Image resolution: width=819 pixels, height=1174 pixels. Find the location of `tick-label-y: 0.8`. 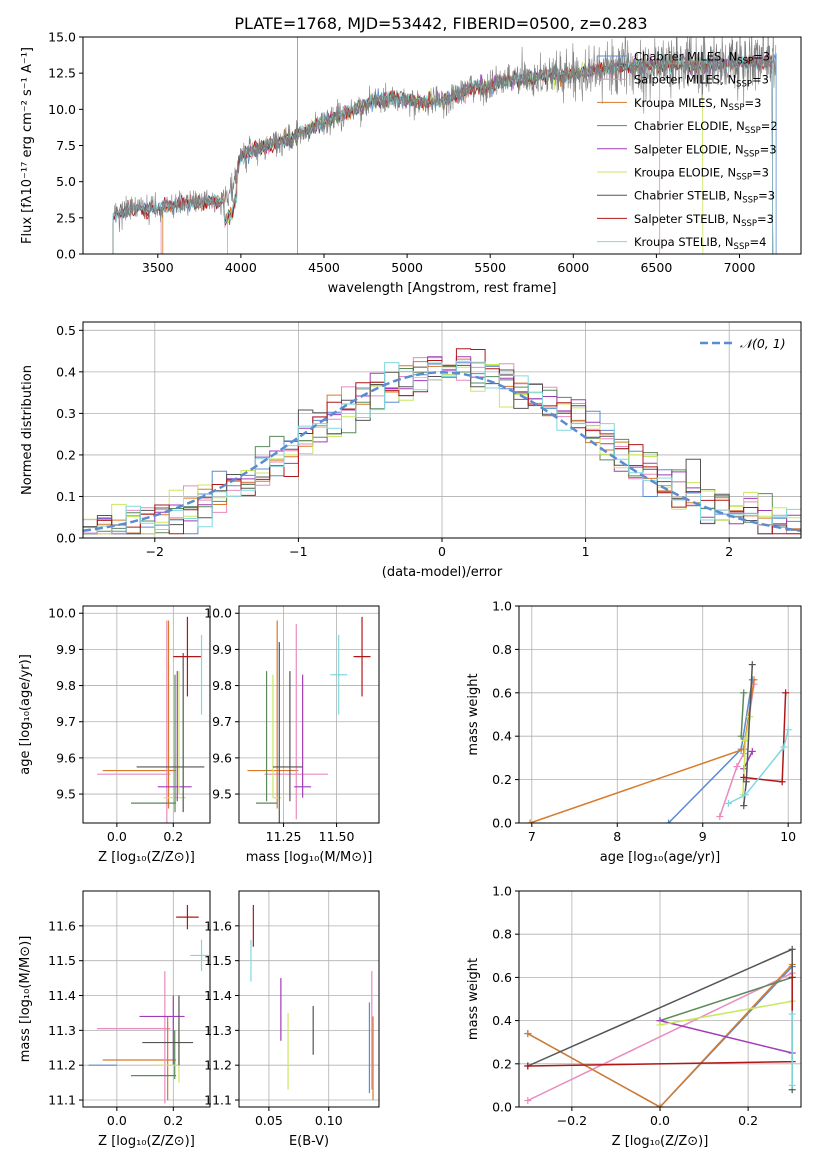

tick-label-y: 0.8 is located at coordinates (502, 649).